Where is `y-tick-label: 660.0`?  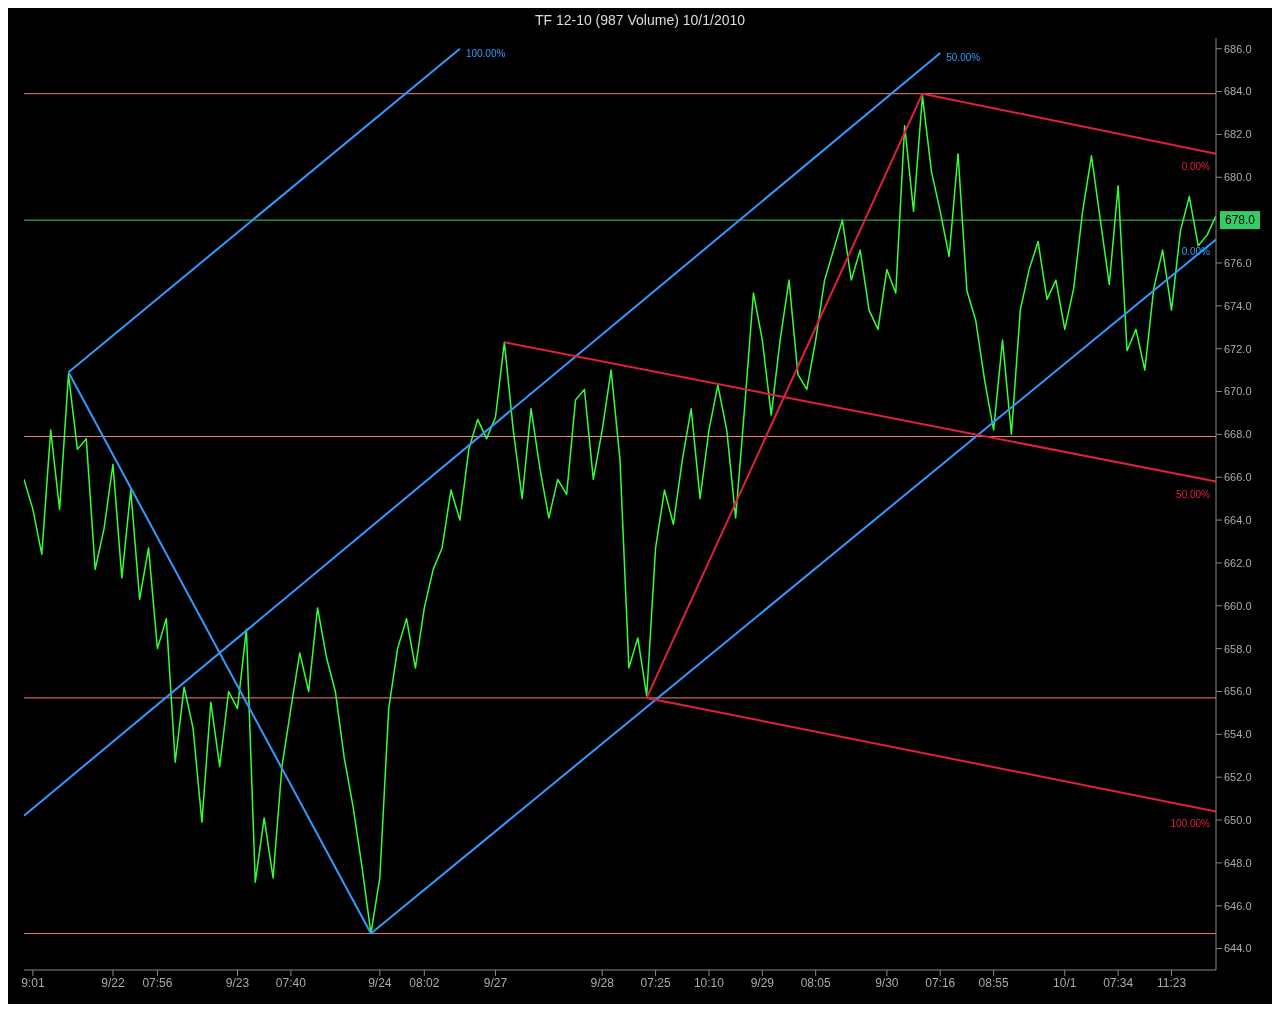
y-tick-label: 660.0 is located at coordinates (1238, 605).